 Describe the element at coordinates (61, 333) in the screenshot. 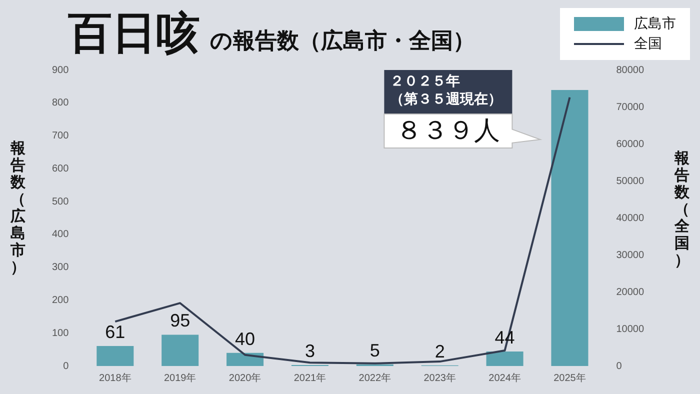

I see `y-tick-label: 100` at that location.